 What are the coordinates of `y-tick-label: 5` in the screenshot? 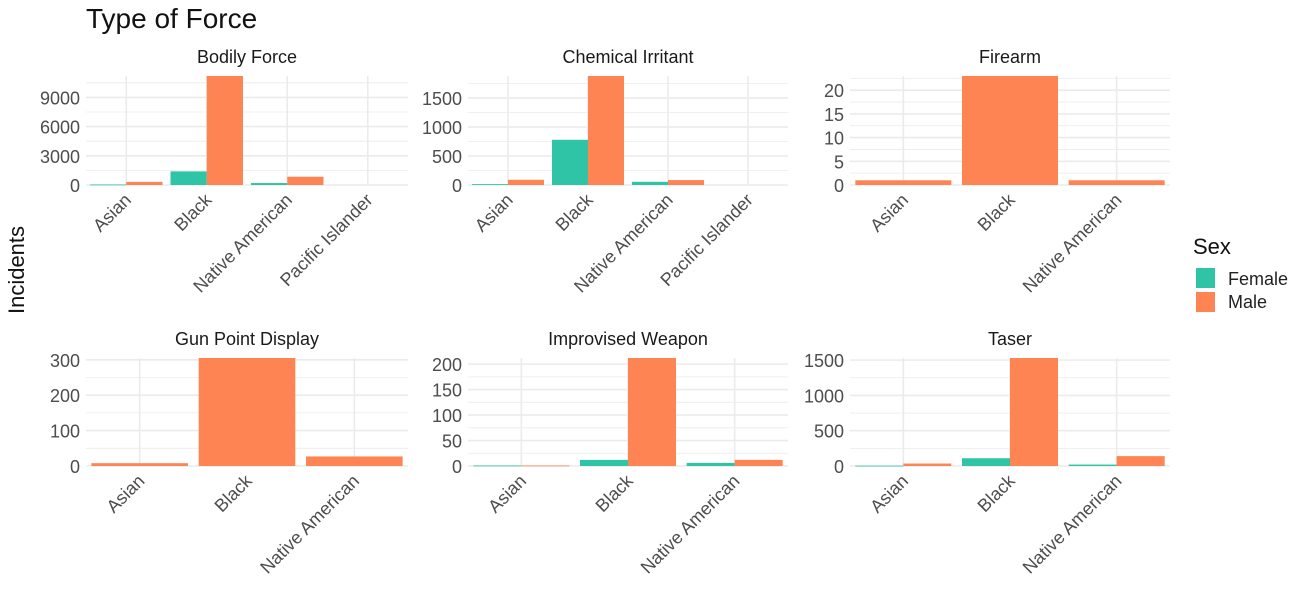 It's located at (839, 162).